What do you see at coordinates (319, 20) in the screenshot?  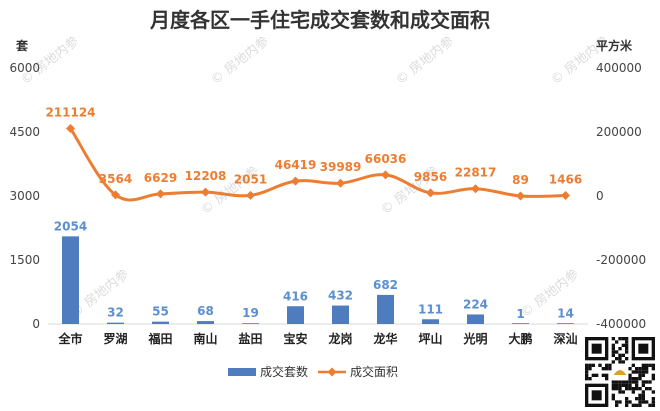 I see `chart-title: 月度各区一手住宅成交套数和成交面积` at bounding box center [319, 20].